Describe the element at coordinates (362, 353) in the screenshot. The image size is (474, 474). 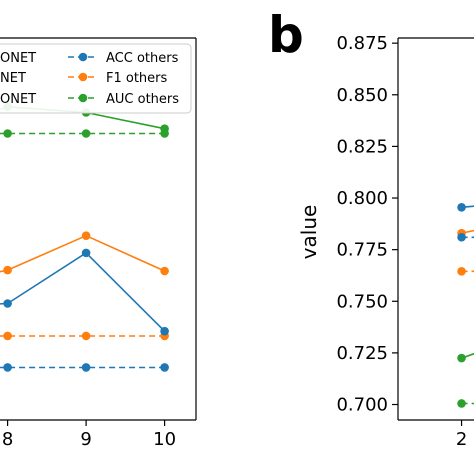
I see `y-tick-label: 0.725` at that location.